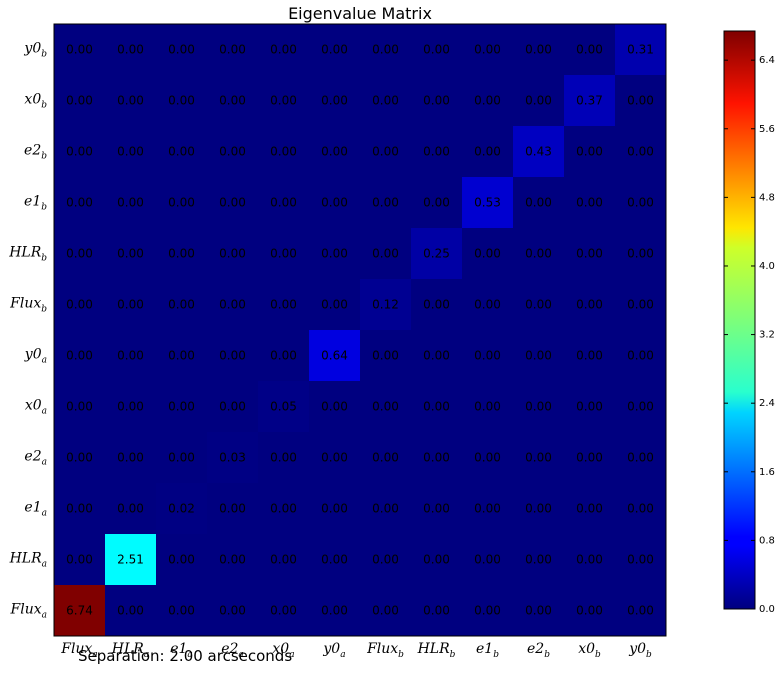  What do you see at coordinates (35, 356) in the screenshot?
I see `y-tick-label: y0a` at bounding box center [35, 356].